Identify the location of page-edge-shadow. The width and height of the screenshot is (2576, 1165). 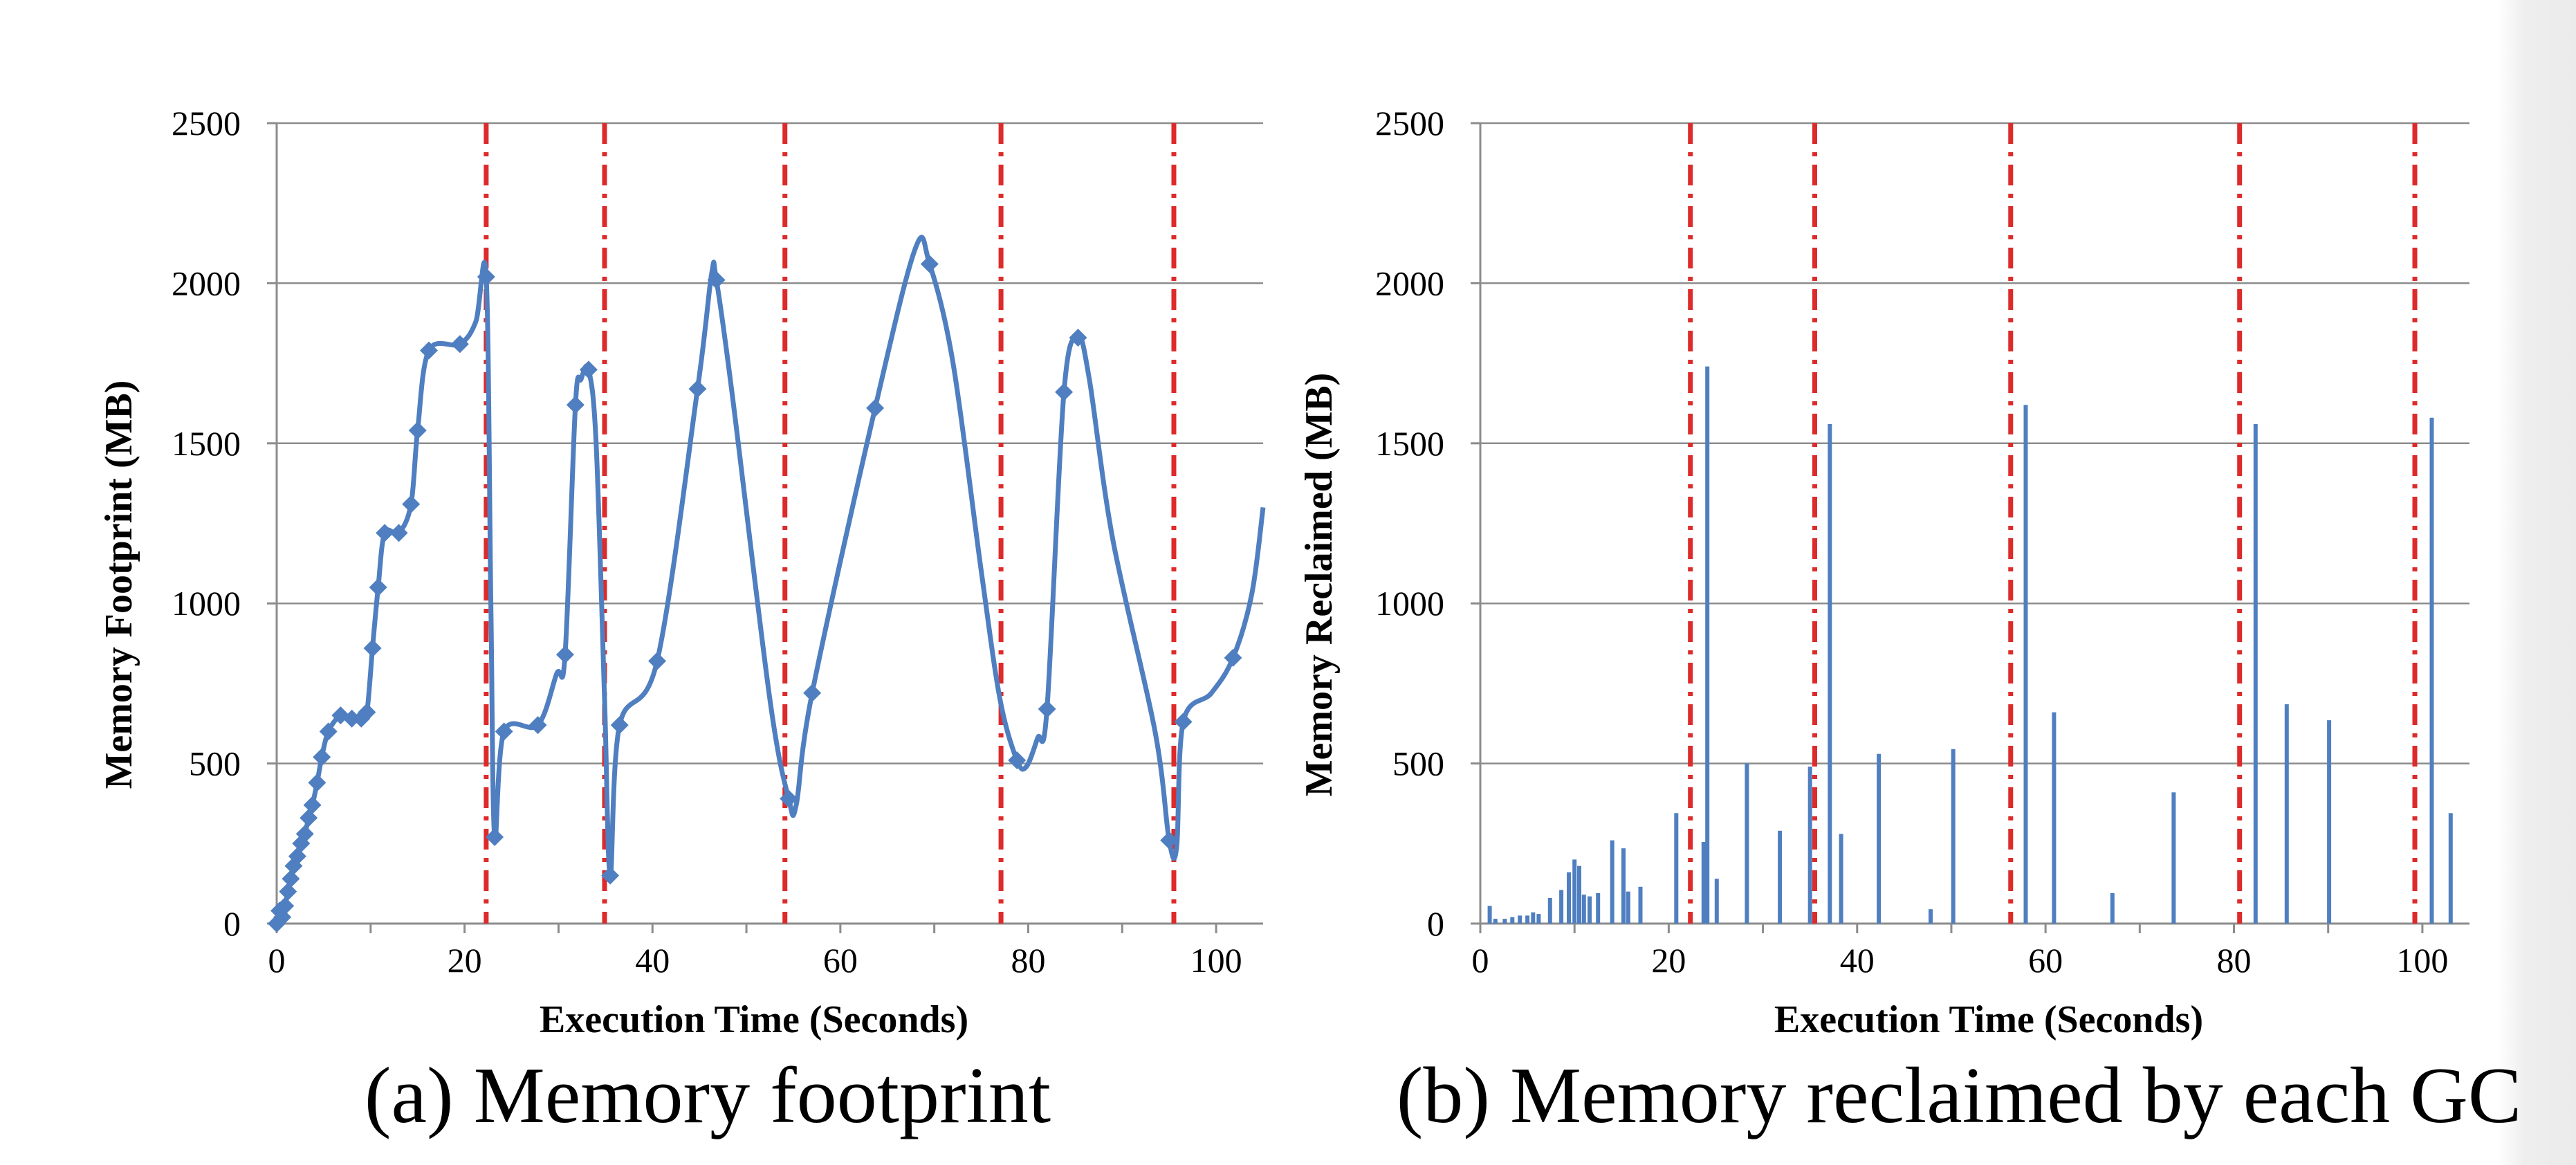
(2536, 582).